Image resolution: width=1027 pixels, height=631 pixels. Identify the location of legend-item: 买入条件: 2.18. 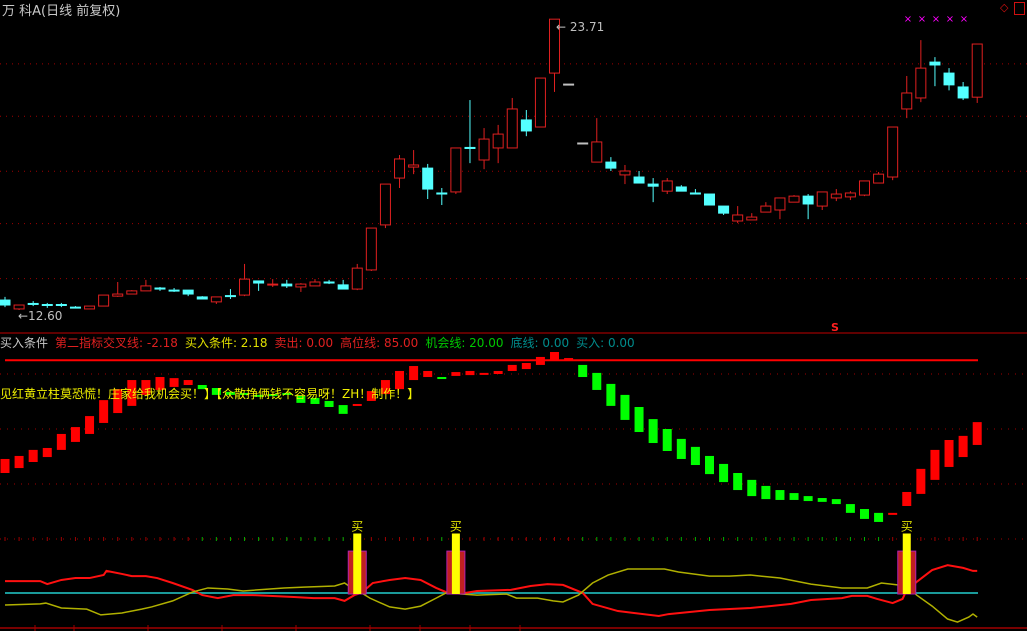
(226, 343).